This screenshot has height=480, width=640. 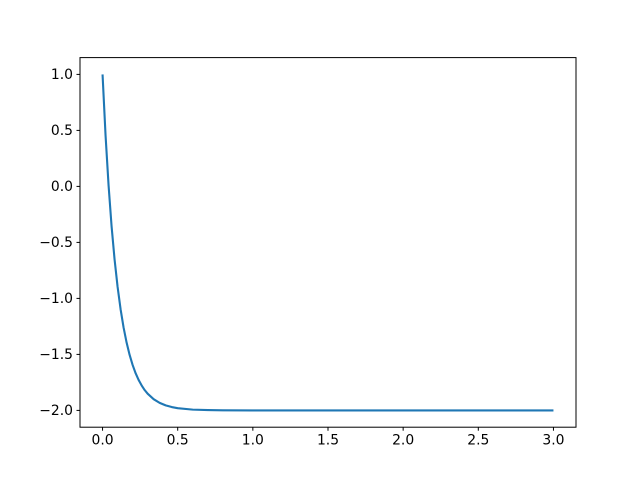 What do you see at coordinates (62, 187) in the screenshot?
I see `y-tick-label: 0.0` at bounding box center [62, 187].